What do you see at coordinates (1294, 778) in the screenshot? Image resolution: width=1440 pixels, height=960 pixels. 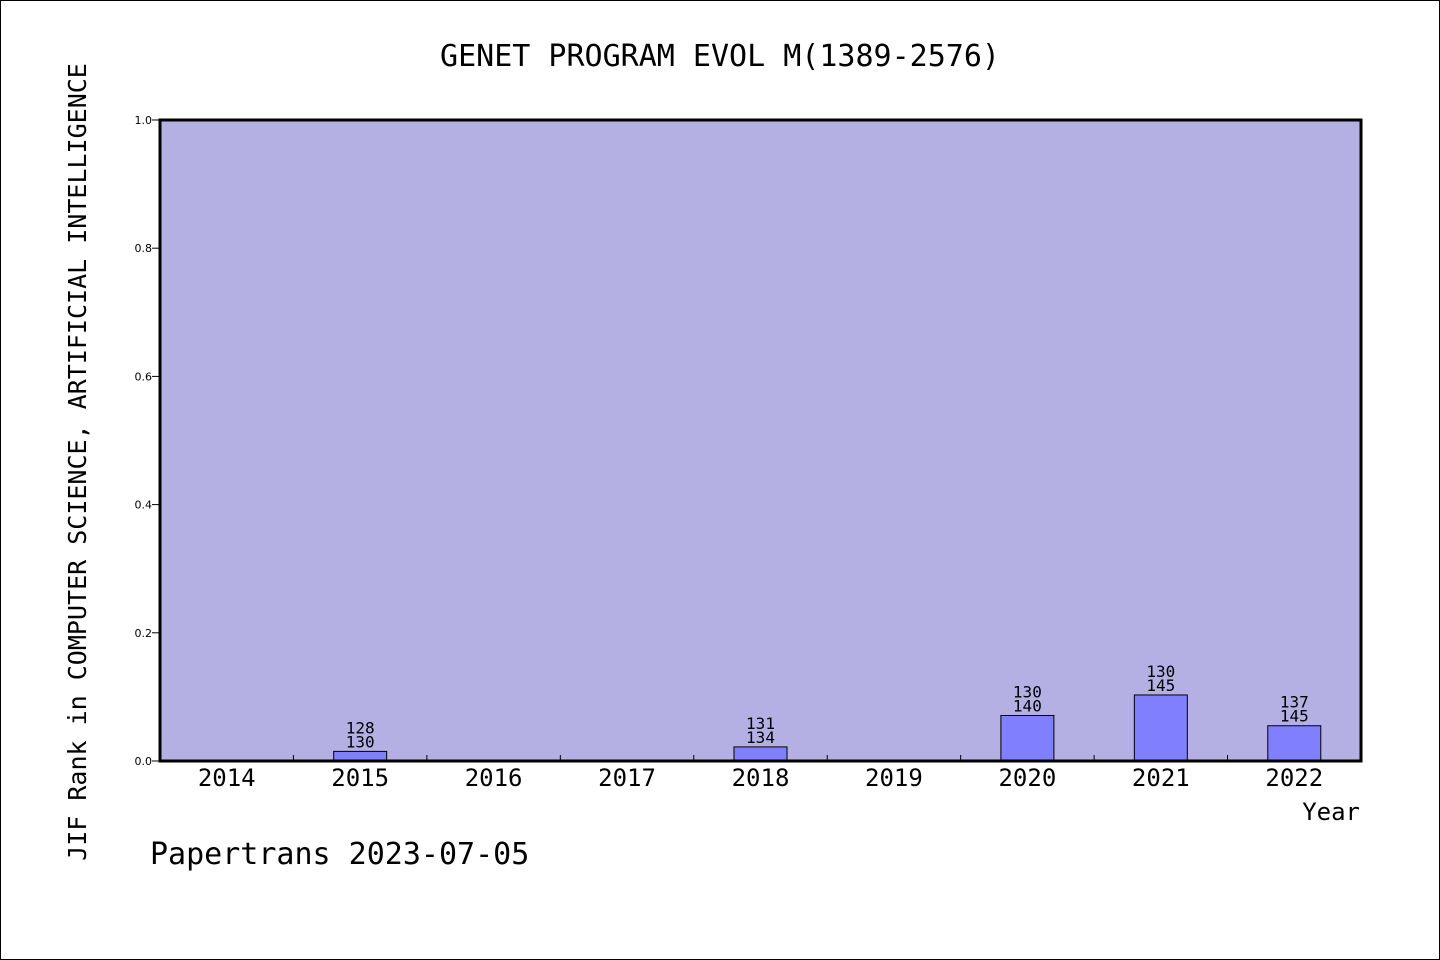 I see `x-tick-label: 2022` at bounding box center [1294, 778].